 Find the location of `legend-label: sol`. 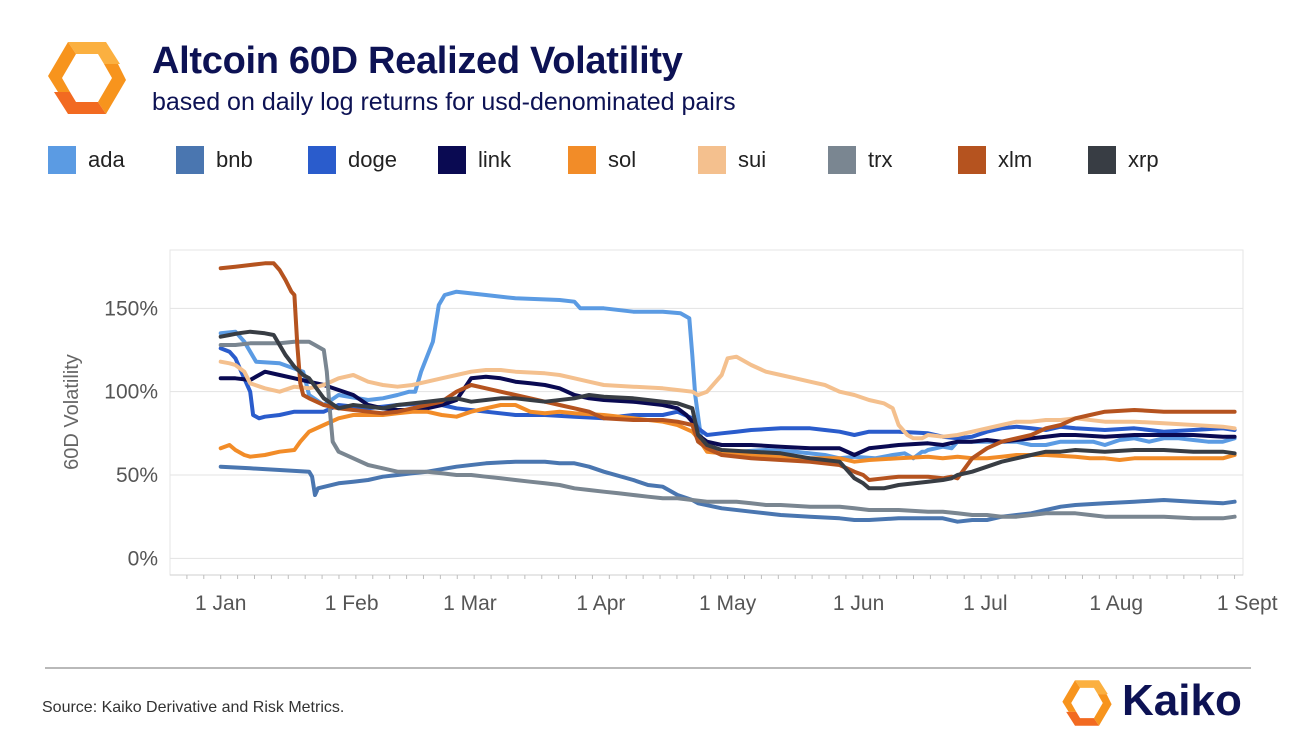

legend-label: sol is located at coordinates (622, 159).